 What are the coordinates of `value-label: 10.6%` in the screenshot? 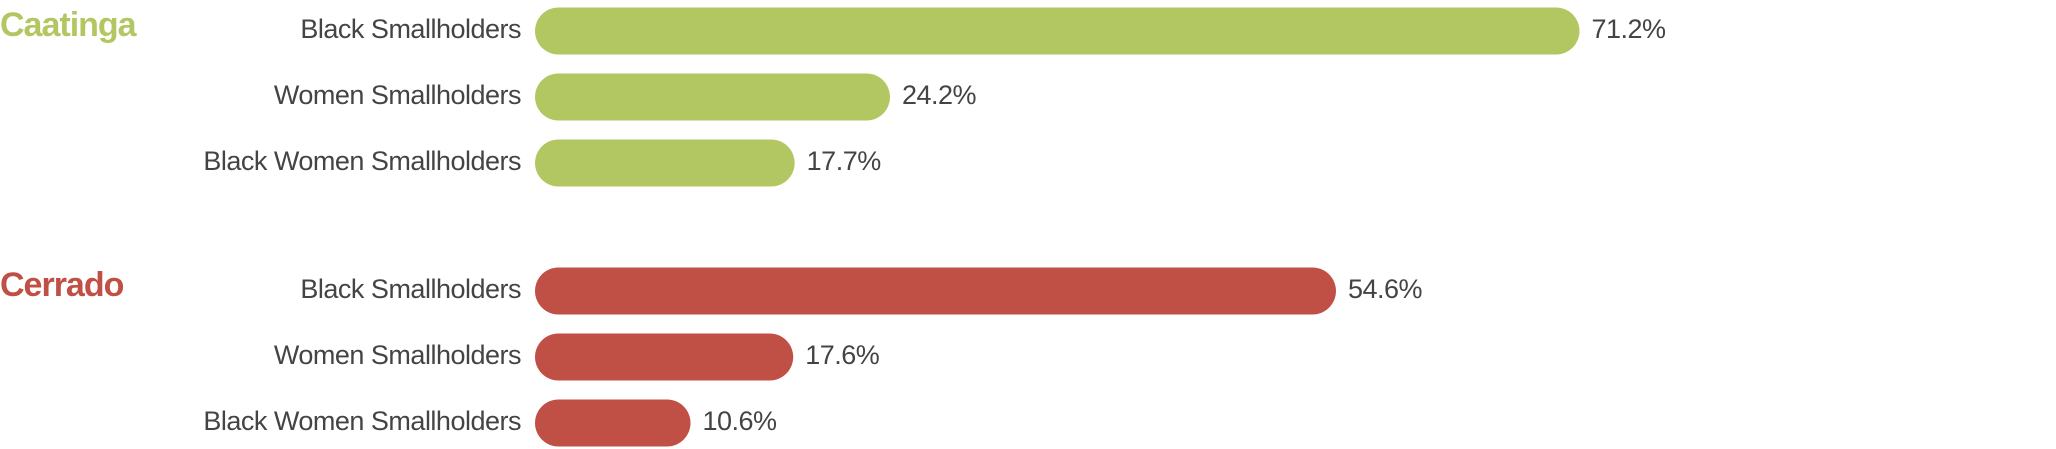 It's located at (740, 421).